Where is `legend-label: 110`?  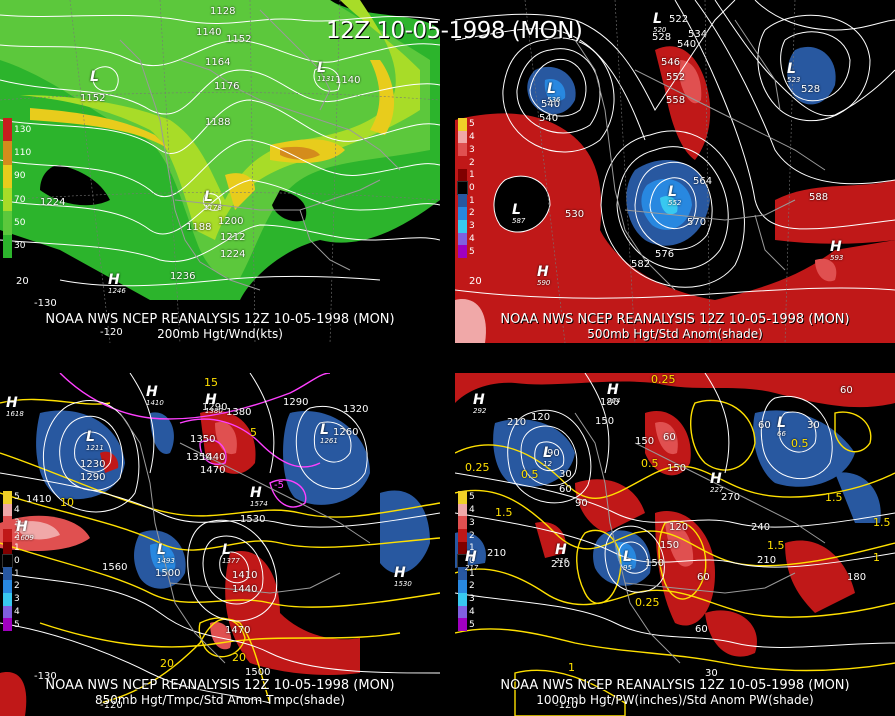 legend-label: 110 is located at coordinates (23, 153).